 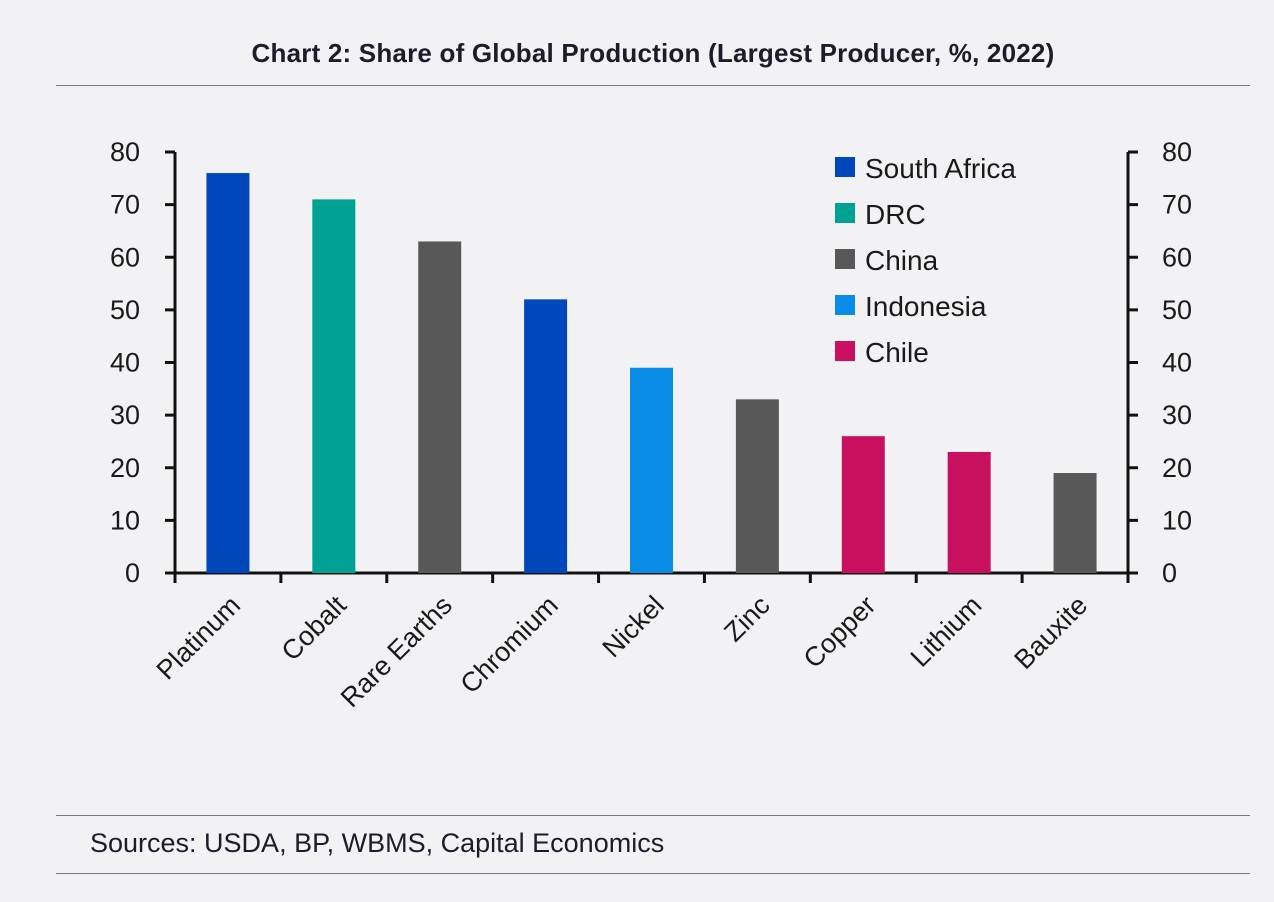 I want to click on bar-nickel, so click(x=651, y=470).